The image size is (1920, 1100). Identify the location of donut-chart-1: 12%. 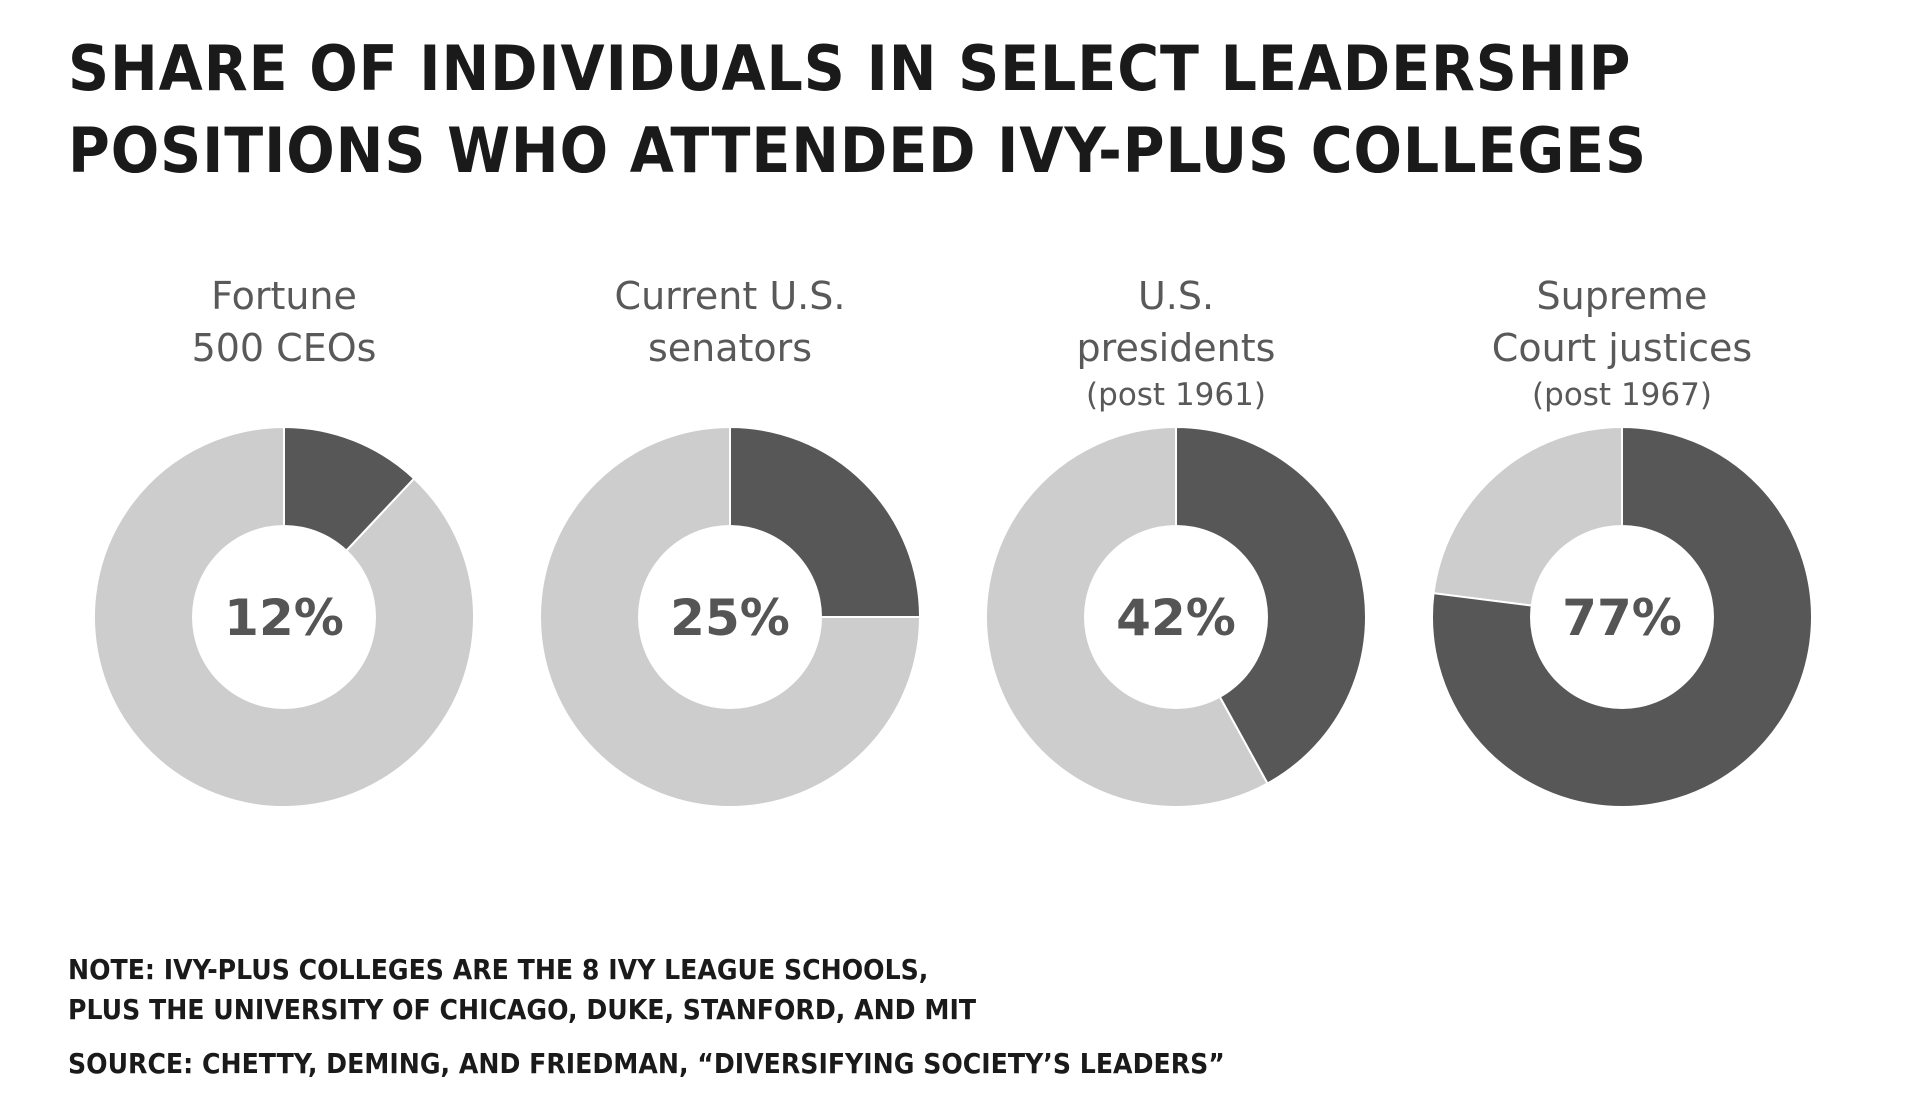
(283, 616).